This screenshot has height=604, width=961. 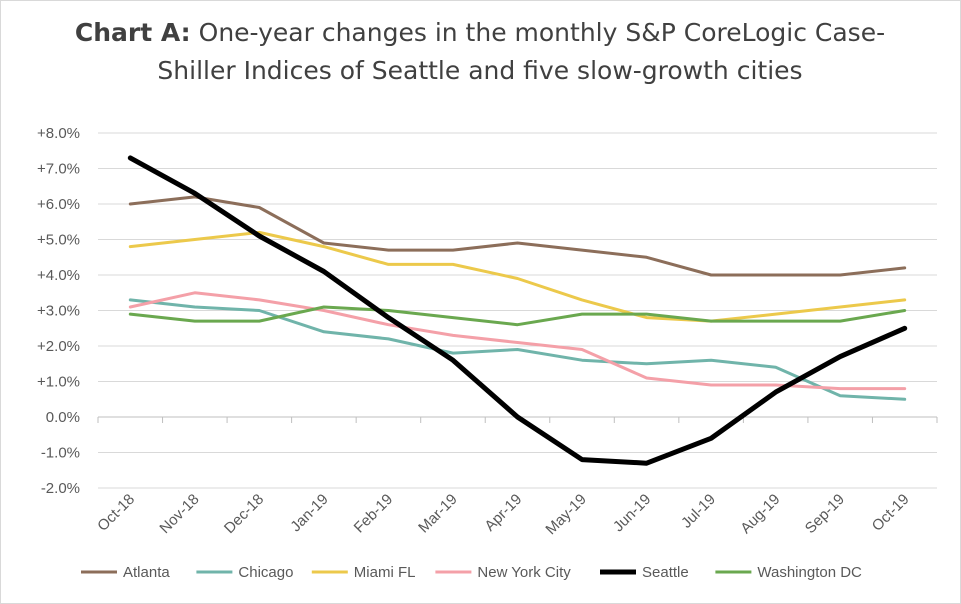 I want to click on y-tick-label: -1.0%, so click(x=60, y=453).